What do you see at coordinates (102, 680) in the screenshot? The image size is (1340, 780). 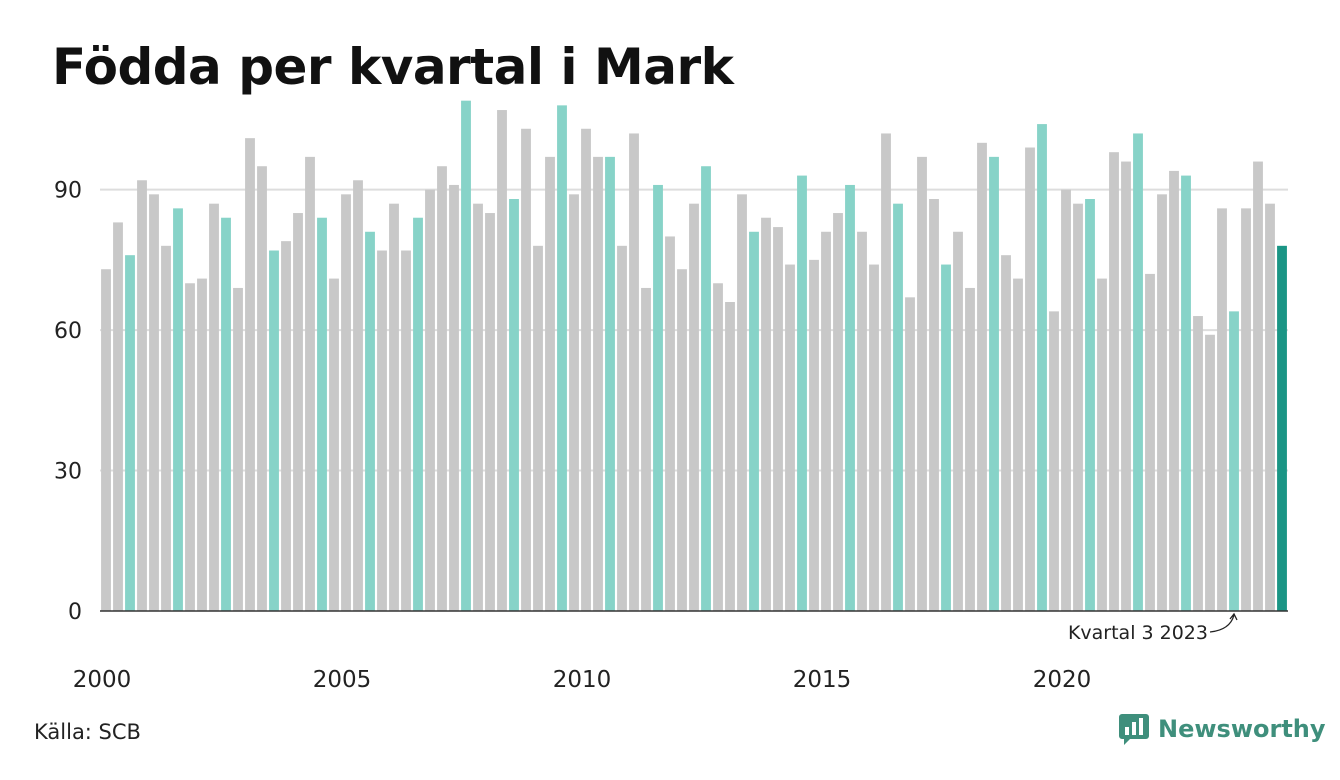 I see `x-tick-label: 2000` at bounding box center [102, 680].